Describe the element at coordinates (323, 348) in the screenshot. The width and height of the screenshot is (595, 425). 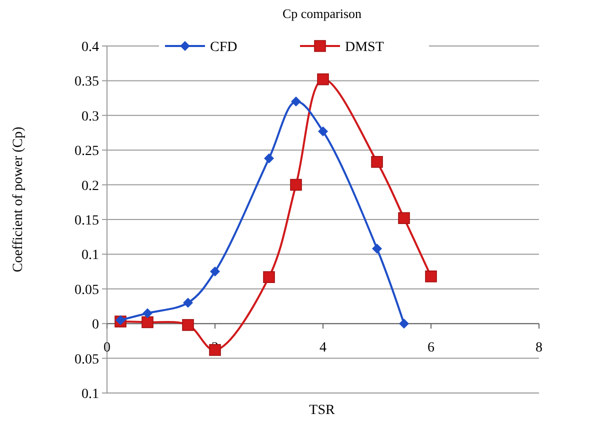
I see `x-tick-label: 4` at that location.